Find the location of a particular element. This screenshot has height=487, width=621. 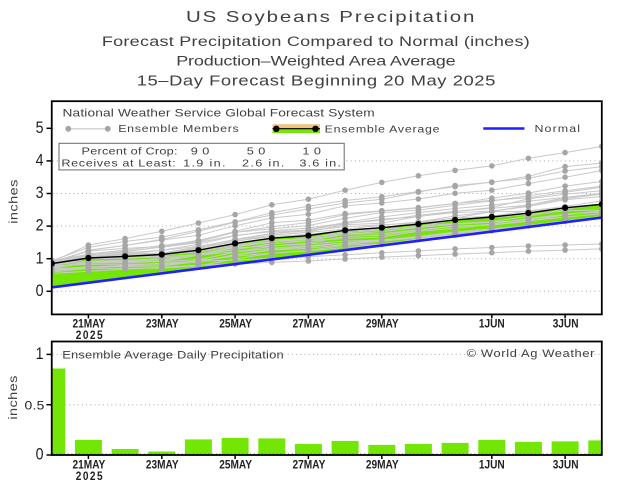

svg-text:15–Day Forecast Beginning 20 M: 15–Day Forecast Beginning 20 May 2025 is located at coordinates (316, 80).